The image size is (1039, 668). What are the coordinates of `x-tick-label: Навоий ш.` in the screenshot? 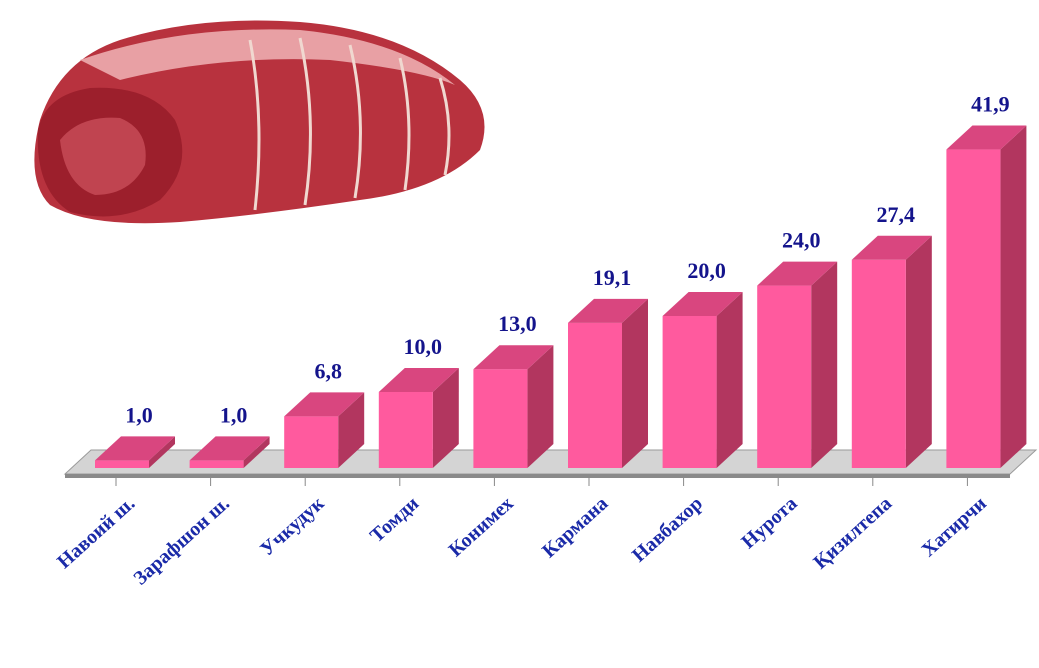 It's located at (96, 532).